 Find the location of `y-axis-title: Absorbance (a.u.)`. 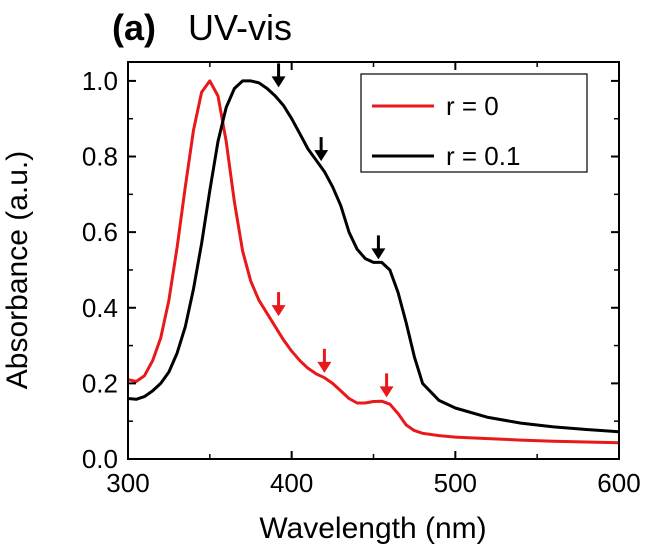

y-axis-title: Absorbance (a.u.) is located at coordinates (17, 270).